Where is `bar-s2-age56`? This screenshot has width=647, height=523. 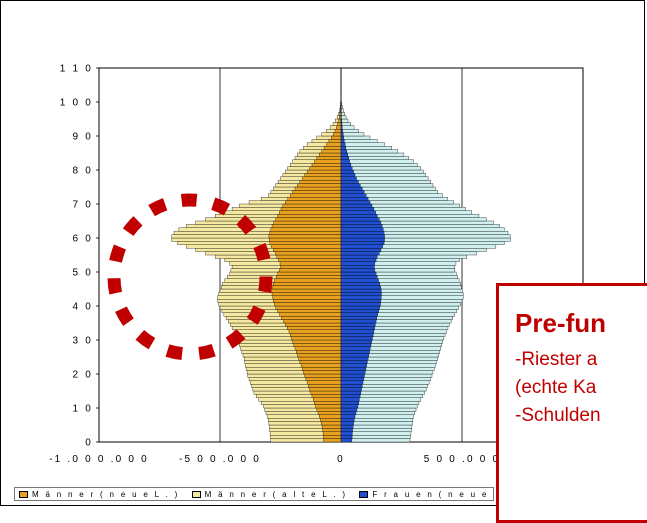
bar-s2-age56 is located at coordinates (361, 249).